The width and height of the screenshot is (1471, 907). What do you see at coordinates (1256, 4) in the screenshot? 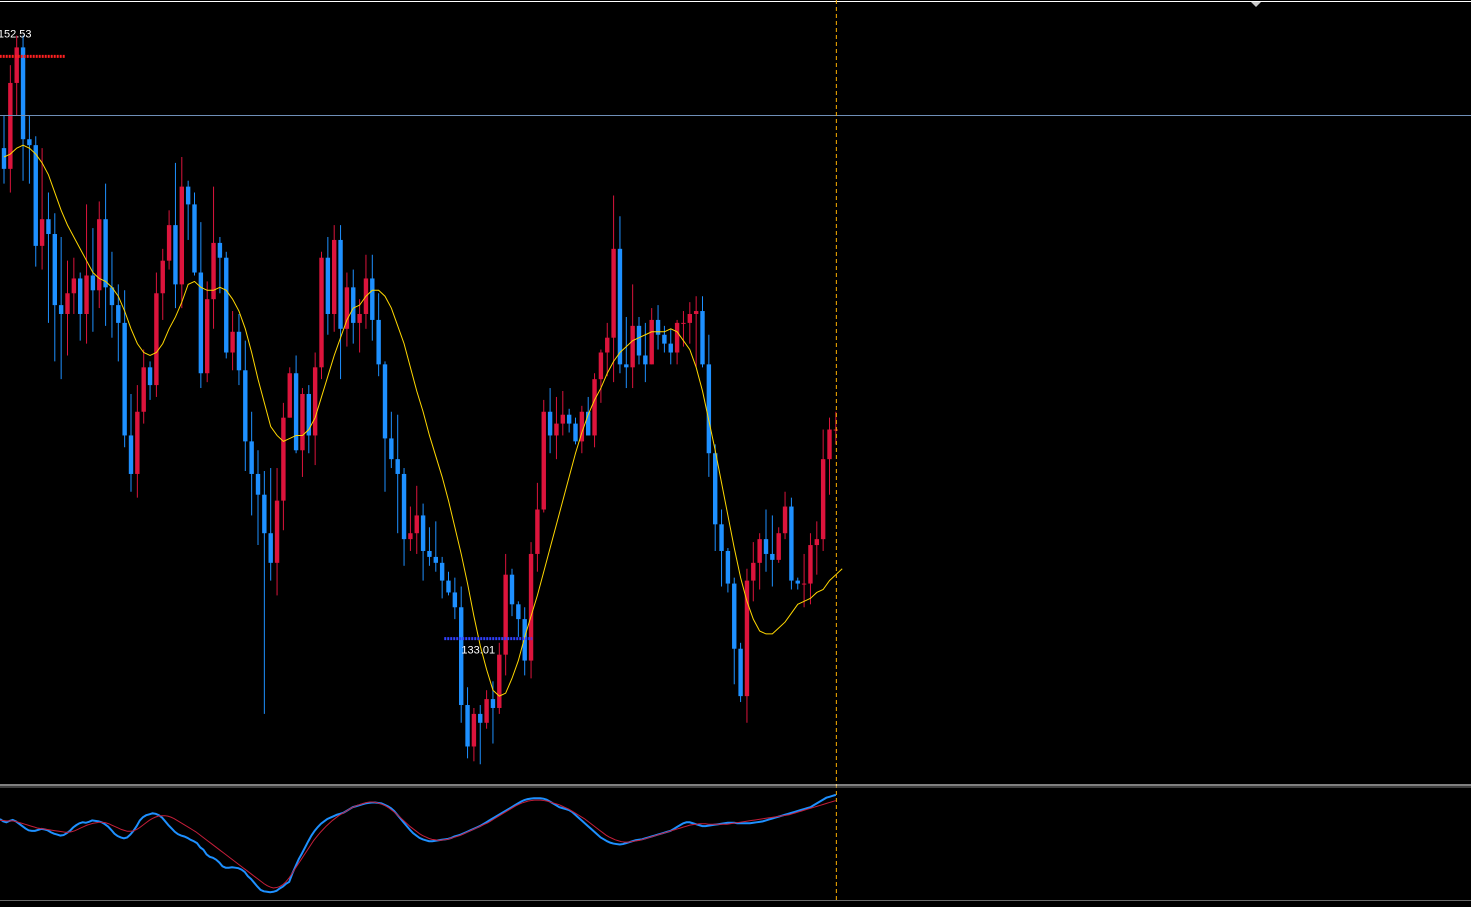
I see `scroll-marker-icon` at bounding box center [1256, 4].